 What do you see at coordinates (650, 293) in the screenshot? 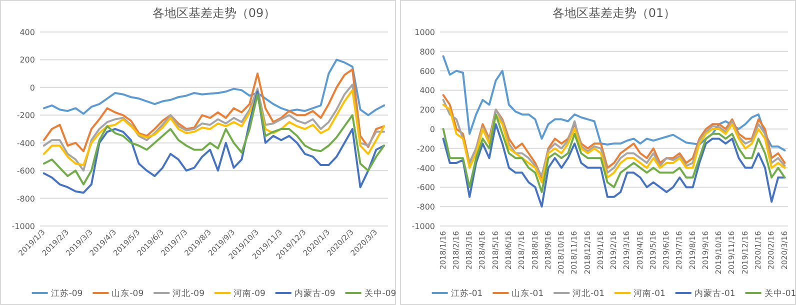
I see `legend-label: 河南-01` at bounding box center [650, 293].